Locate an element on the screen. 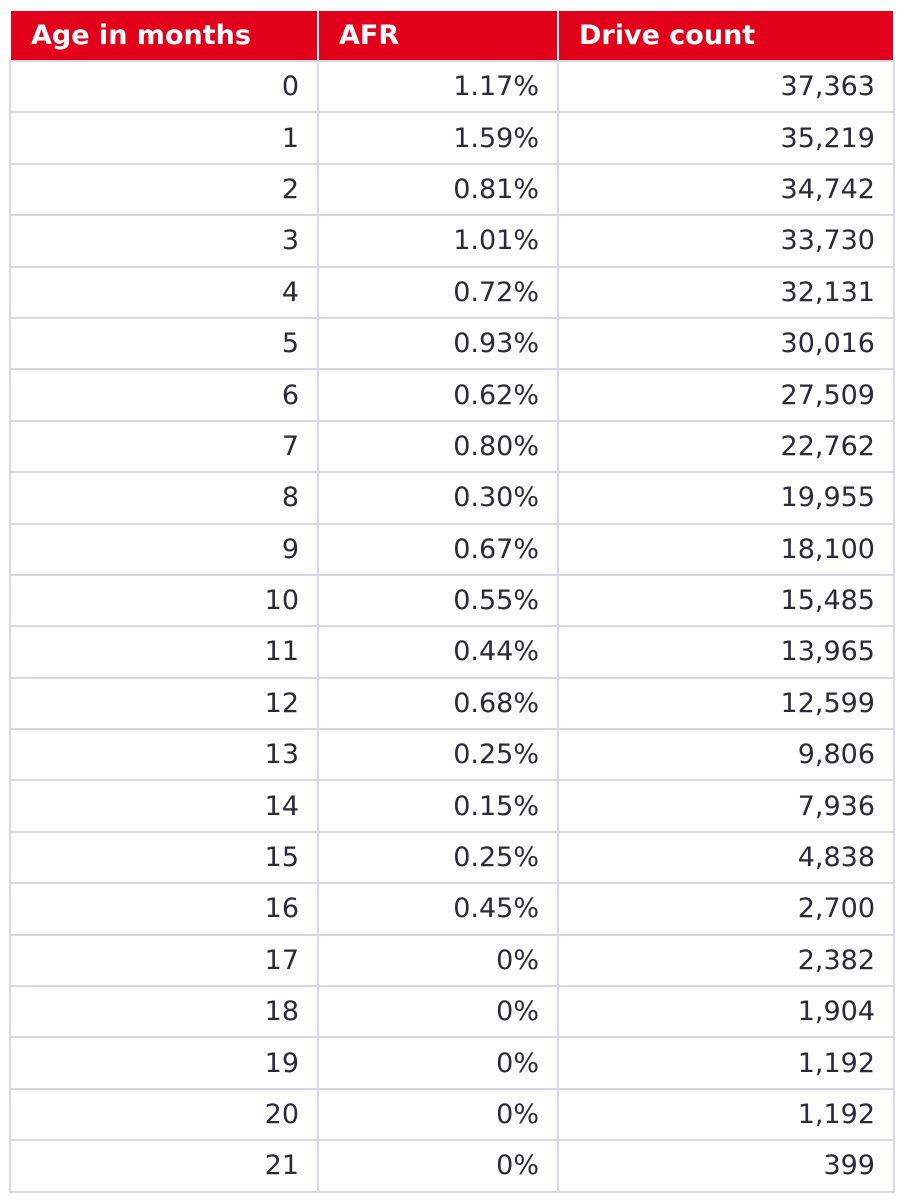 This screenshot has width=904, height=1200. table-row: 10 0.55% 15,485 is located at coordinates (452, 600).